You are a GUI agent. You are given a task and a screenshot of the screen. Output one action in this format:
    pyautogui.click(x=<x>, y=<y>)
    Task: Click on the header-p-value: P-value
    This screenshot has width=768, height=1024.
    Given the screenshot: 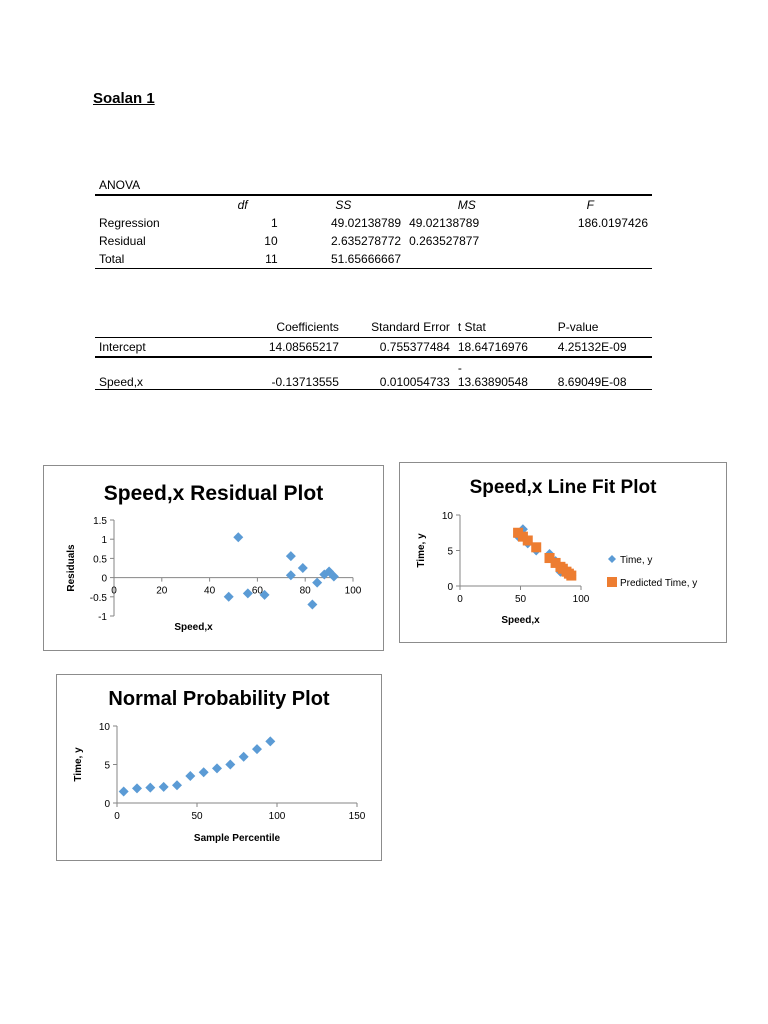 What is the action you would take?
    pyautogui.click(x=578, y=326)
    